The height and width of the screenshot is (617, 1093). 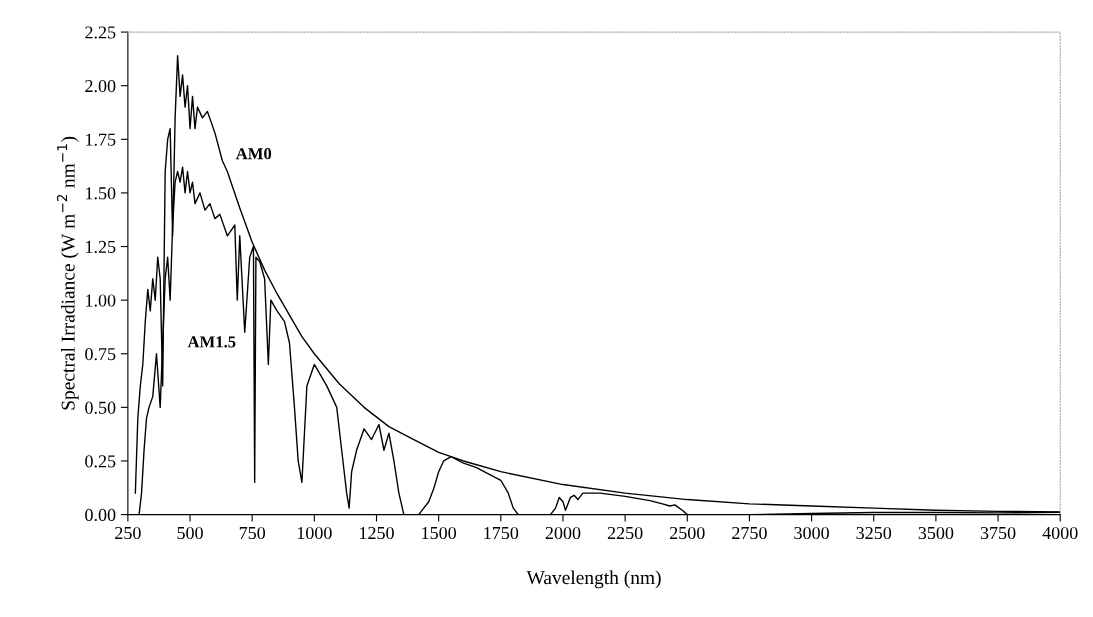 What do you see at coordinates (377, 533) in the screenshot?
I see `x-tick-label: 1250` at bounding box center [377, 533].